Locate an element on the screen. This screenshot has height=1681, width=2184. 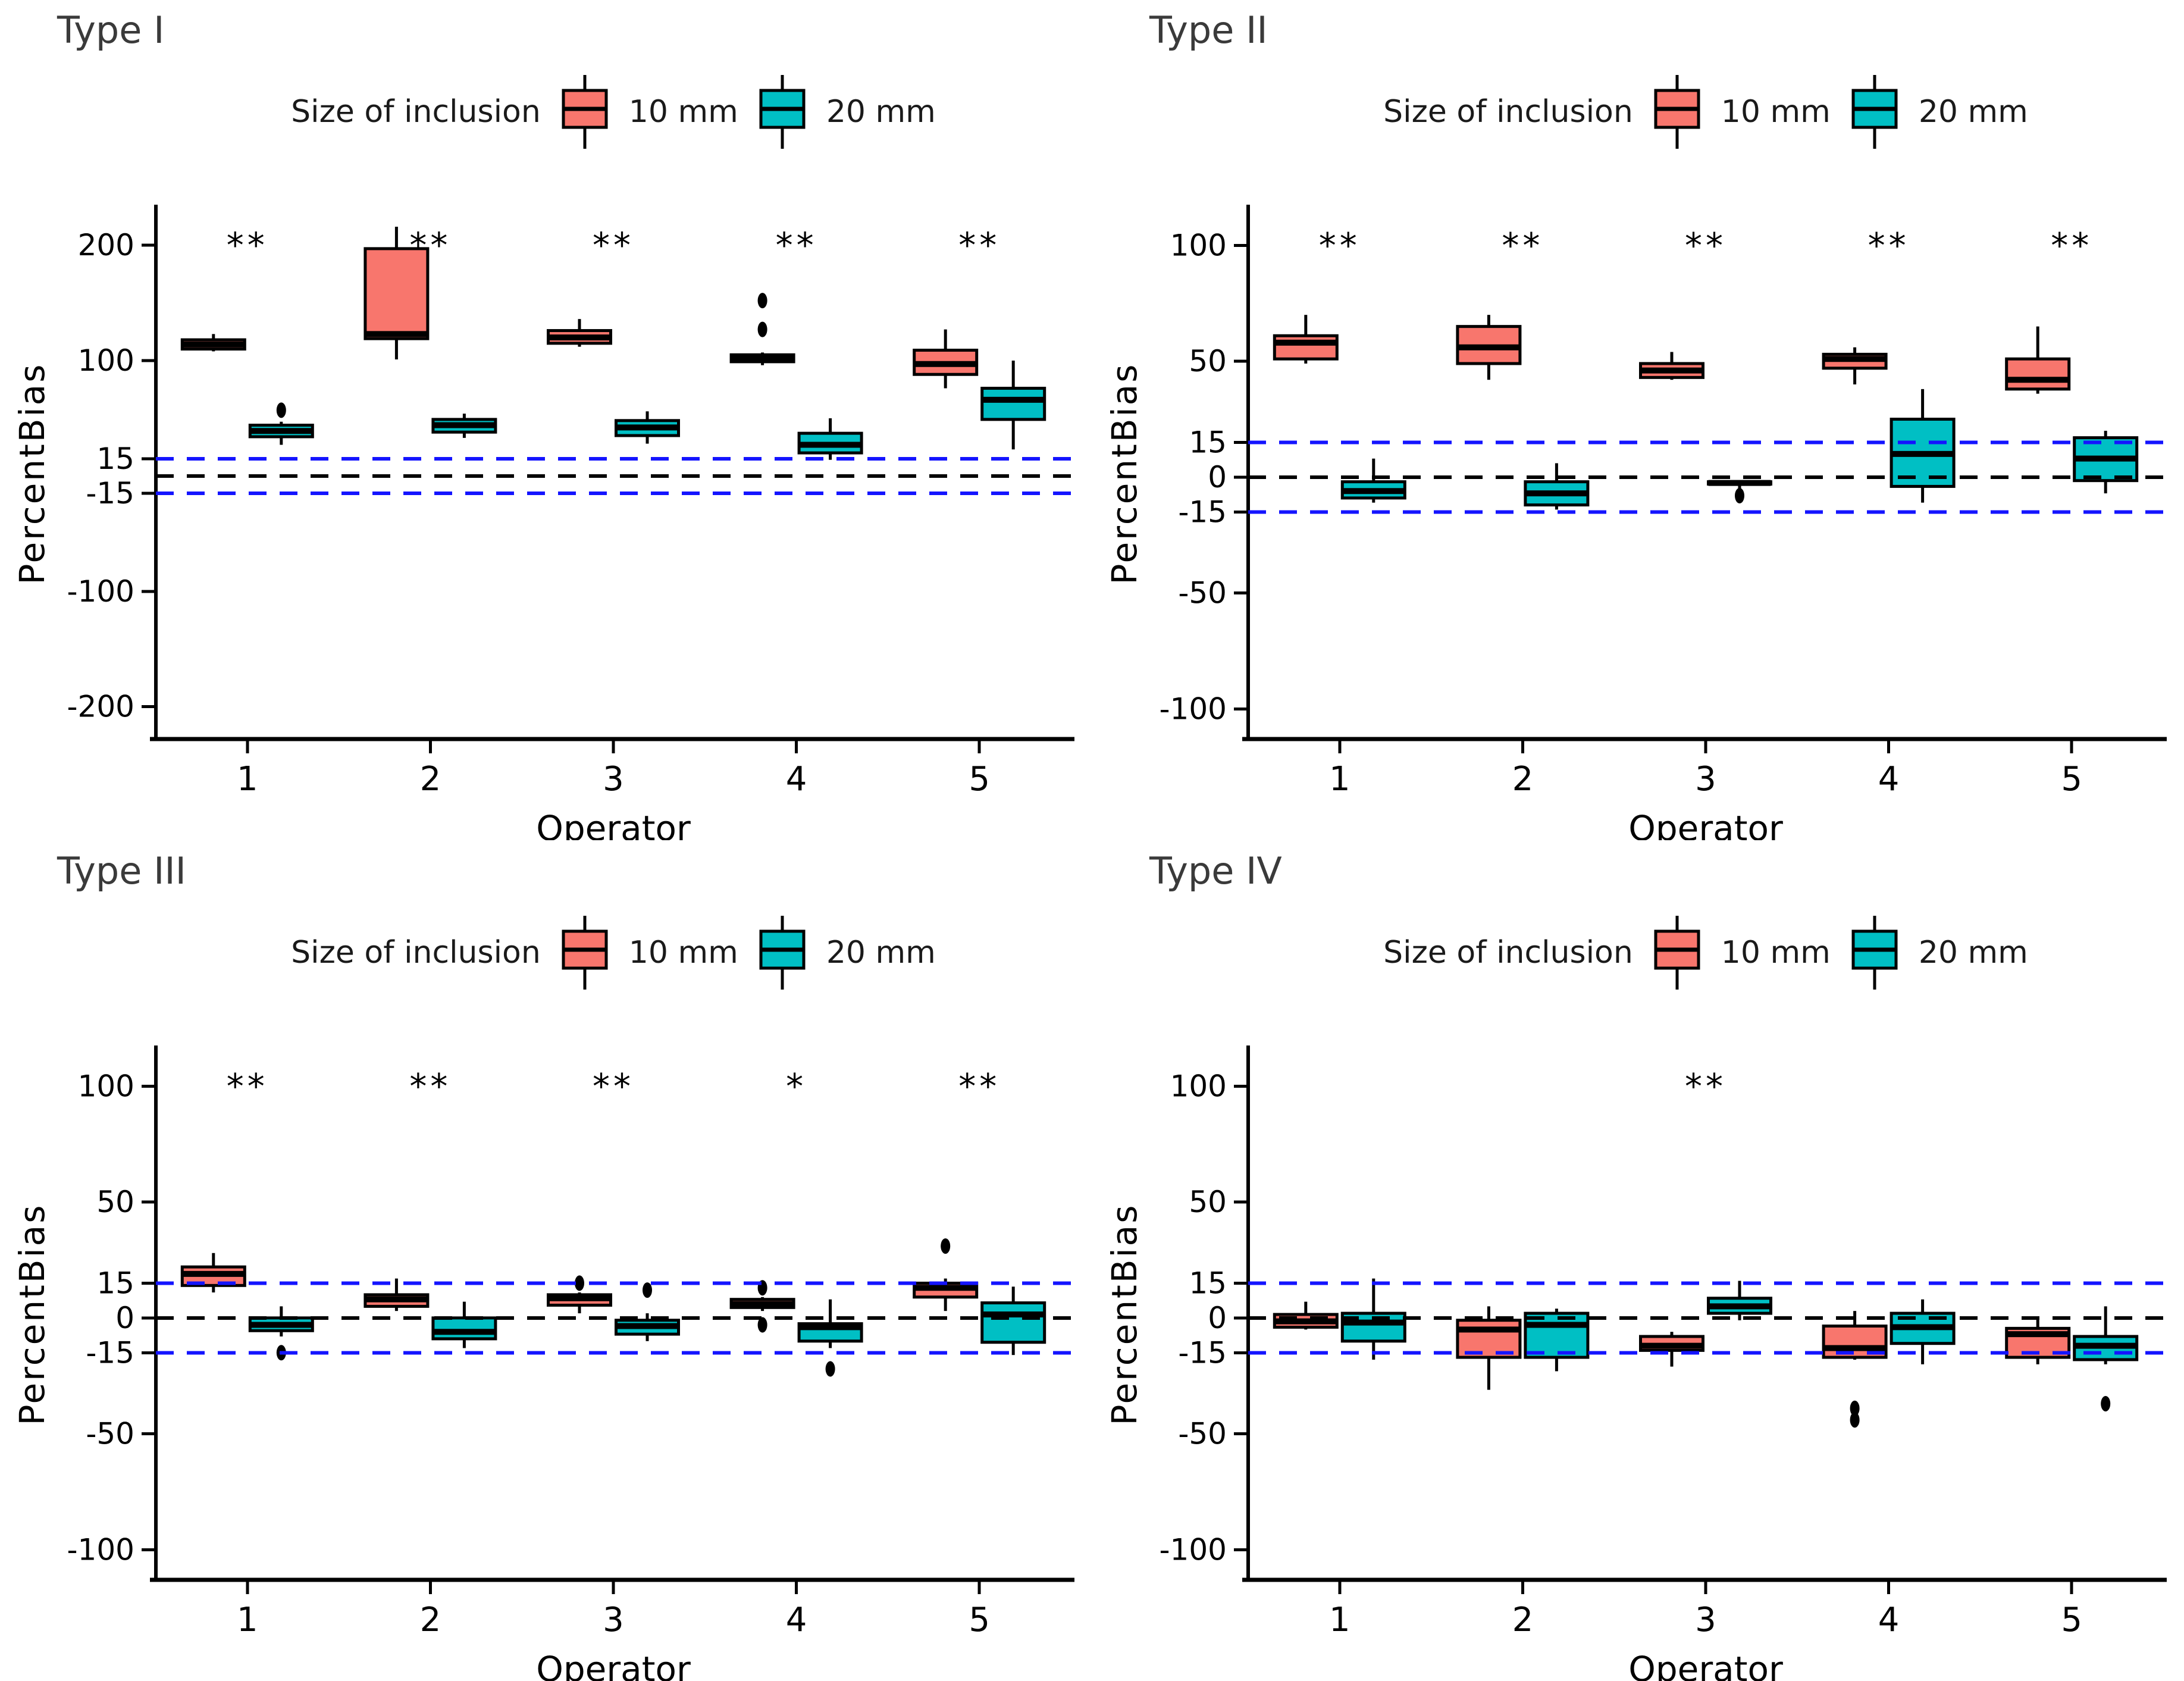
chart-title: Type III is located at coordinates (121, 871).